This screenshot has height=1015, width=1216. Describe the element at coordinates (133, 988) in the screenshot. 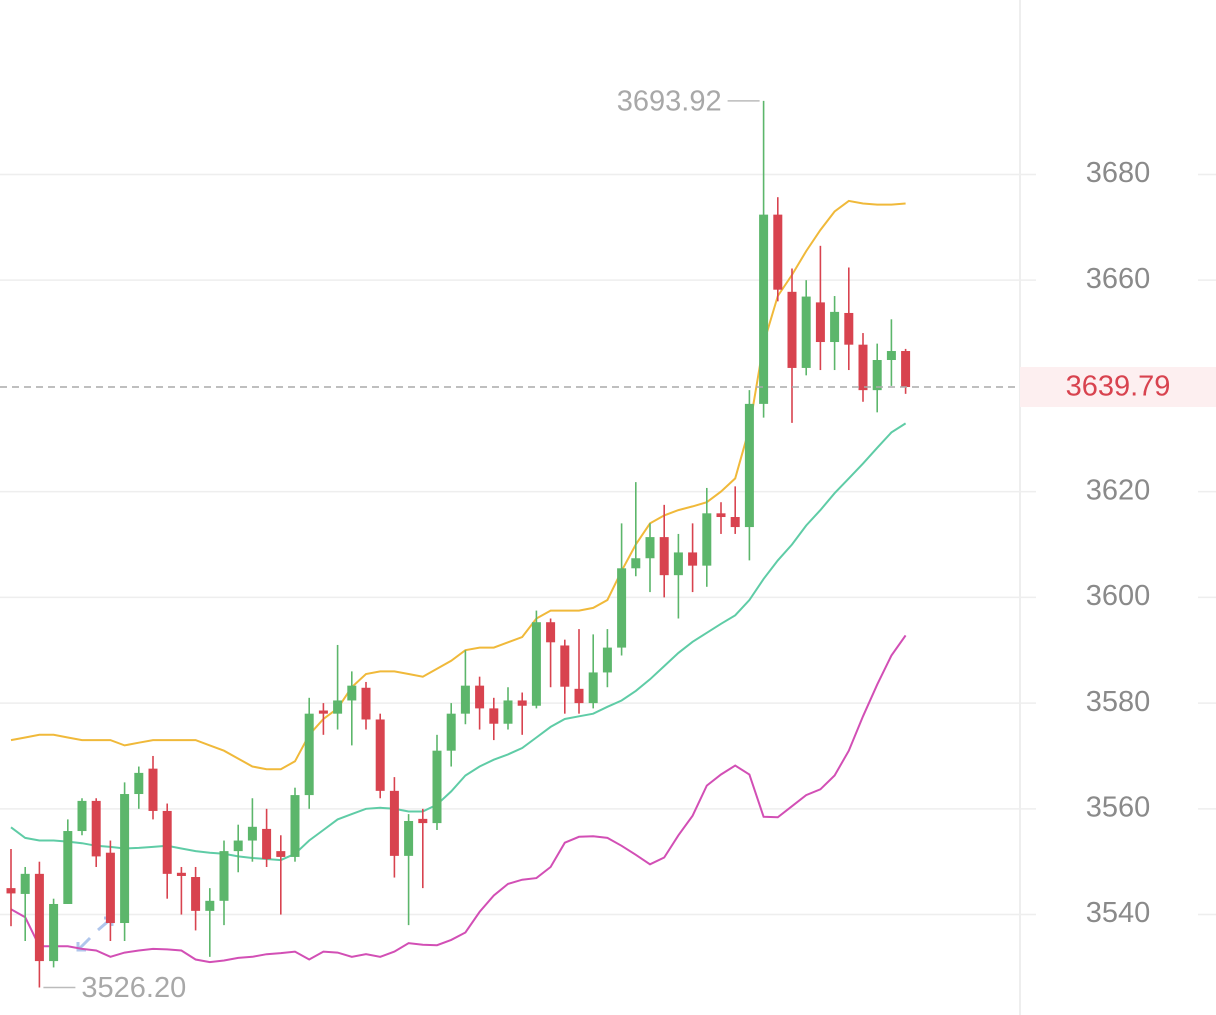

I see `annotation-label: 3526.20` at that location.